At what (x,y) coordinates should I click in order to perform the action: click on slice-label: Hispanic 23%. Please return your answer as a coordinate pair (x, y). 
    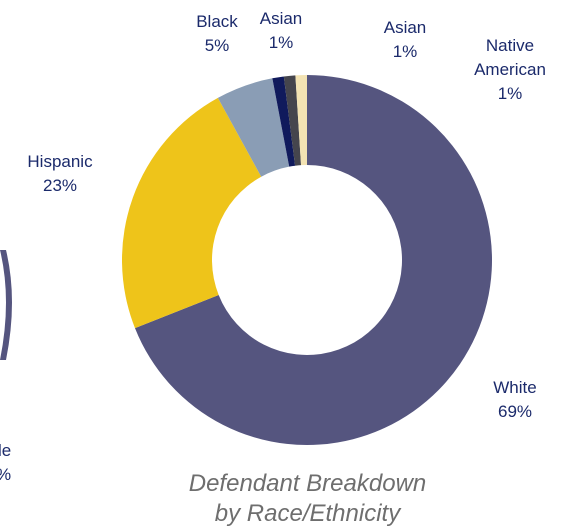
    Looking at the image, I should click on (60, 174).